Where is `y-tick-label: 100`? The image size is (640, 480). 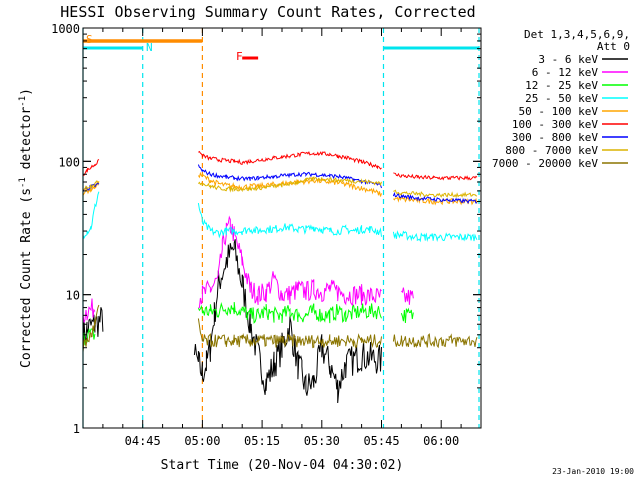 y-tick-label: 100 is located at coordinates (69, 162).